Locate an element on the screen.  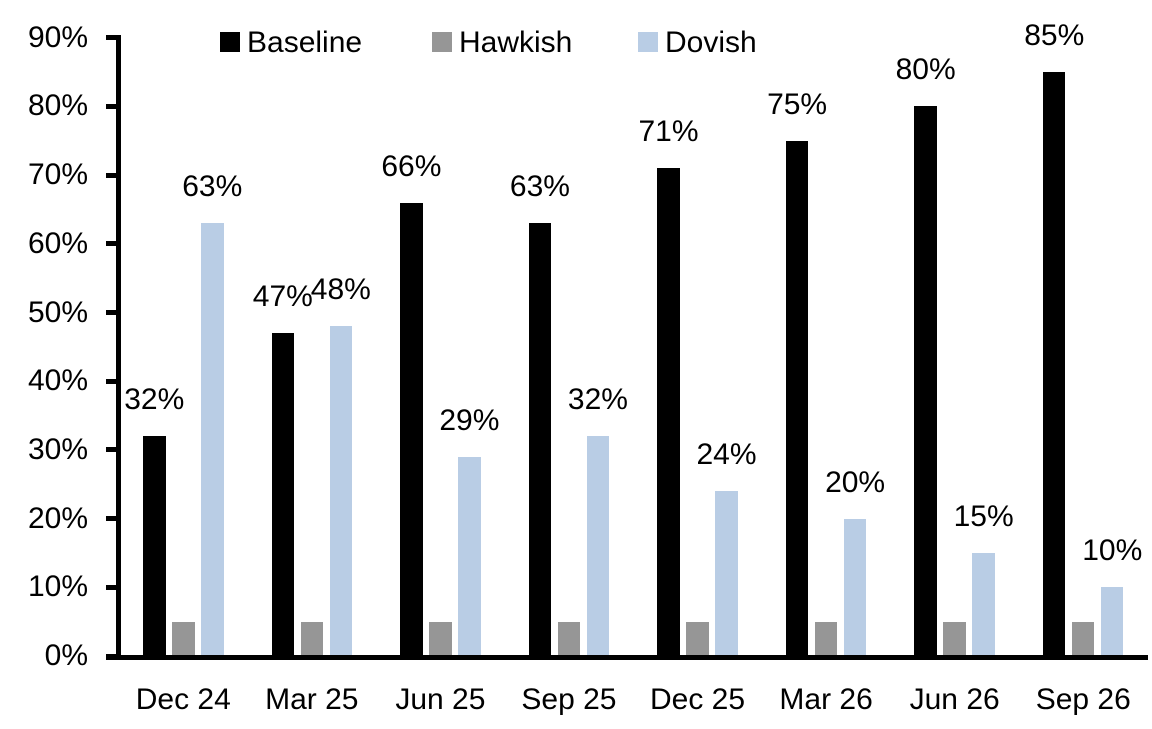
x-axis-label-sep-26: Sep 26 is located at coordinates (1083, 699).